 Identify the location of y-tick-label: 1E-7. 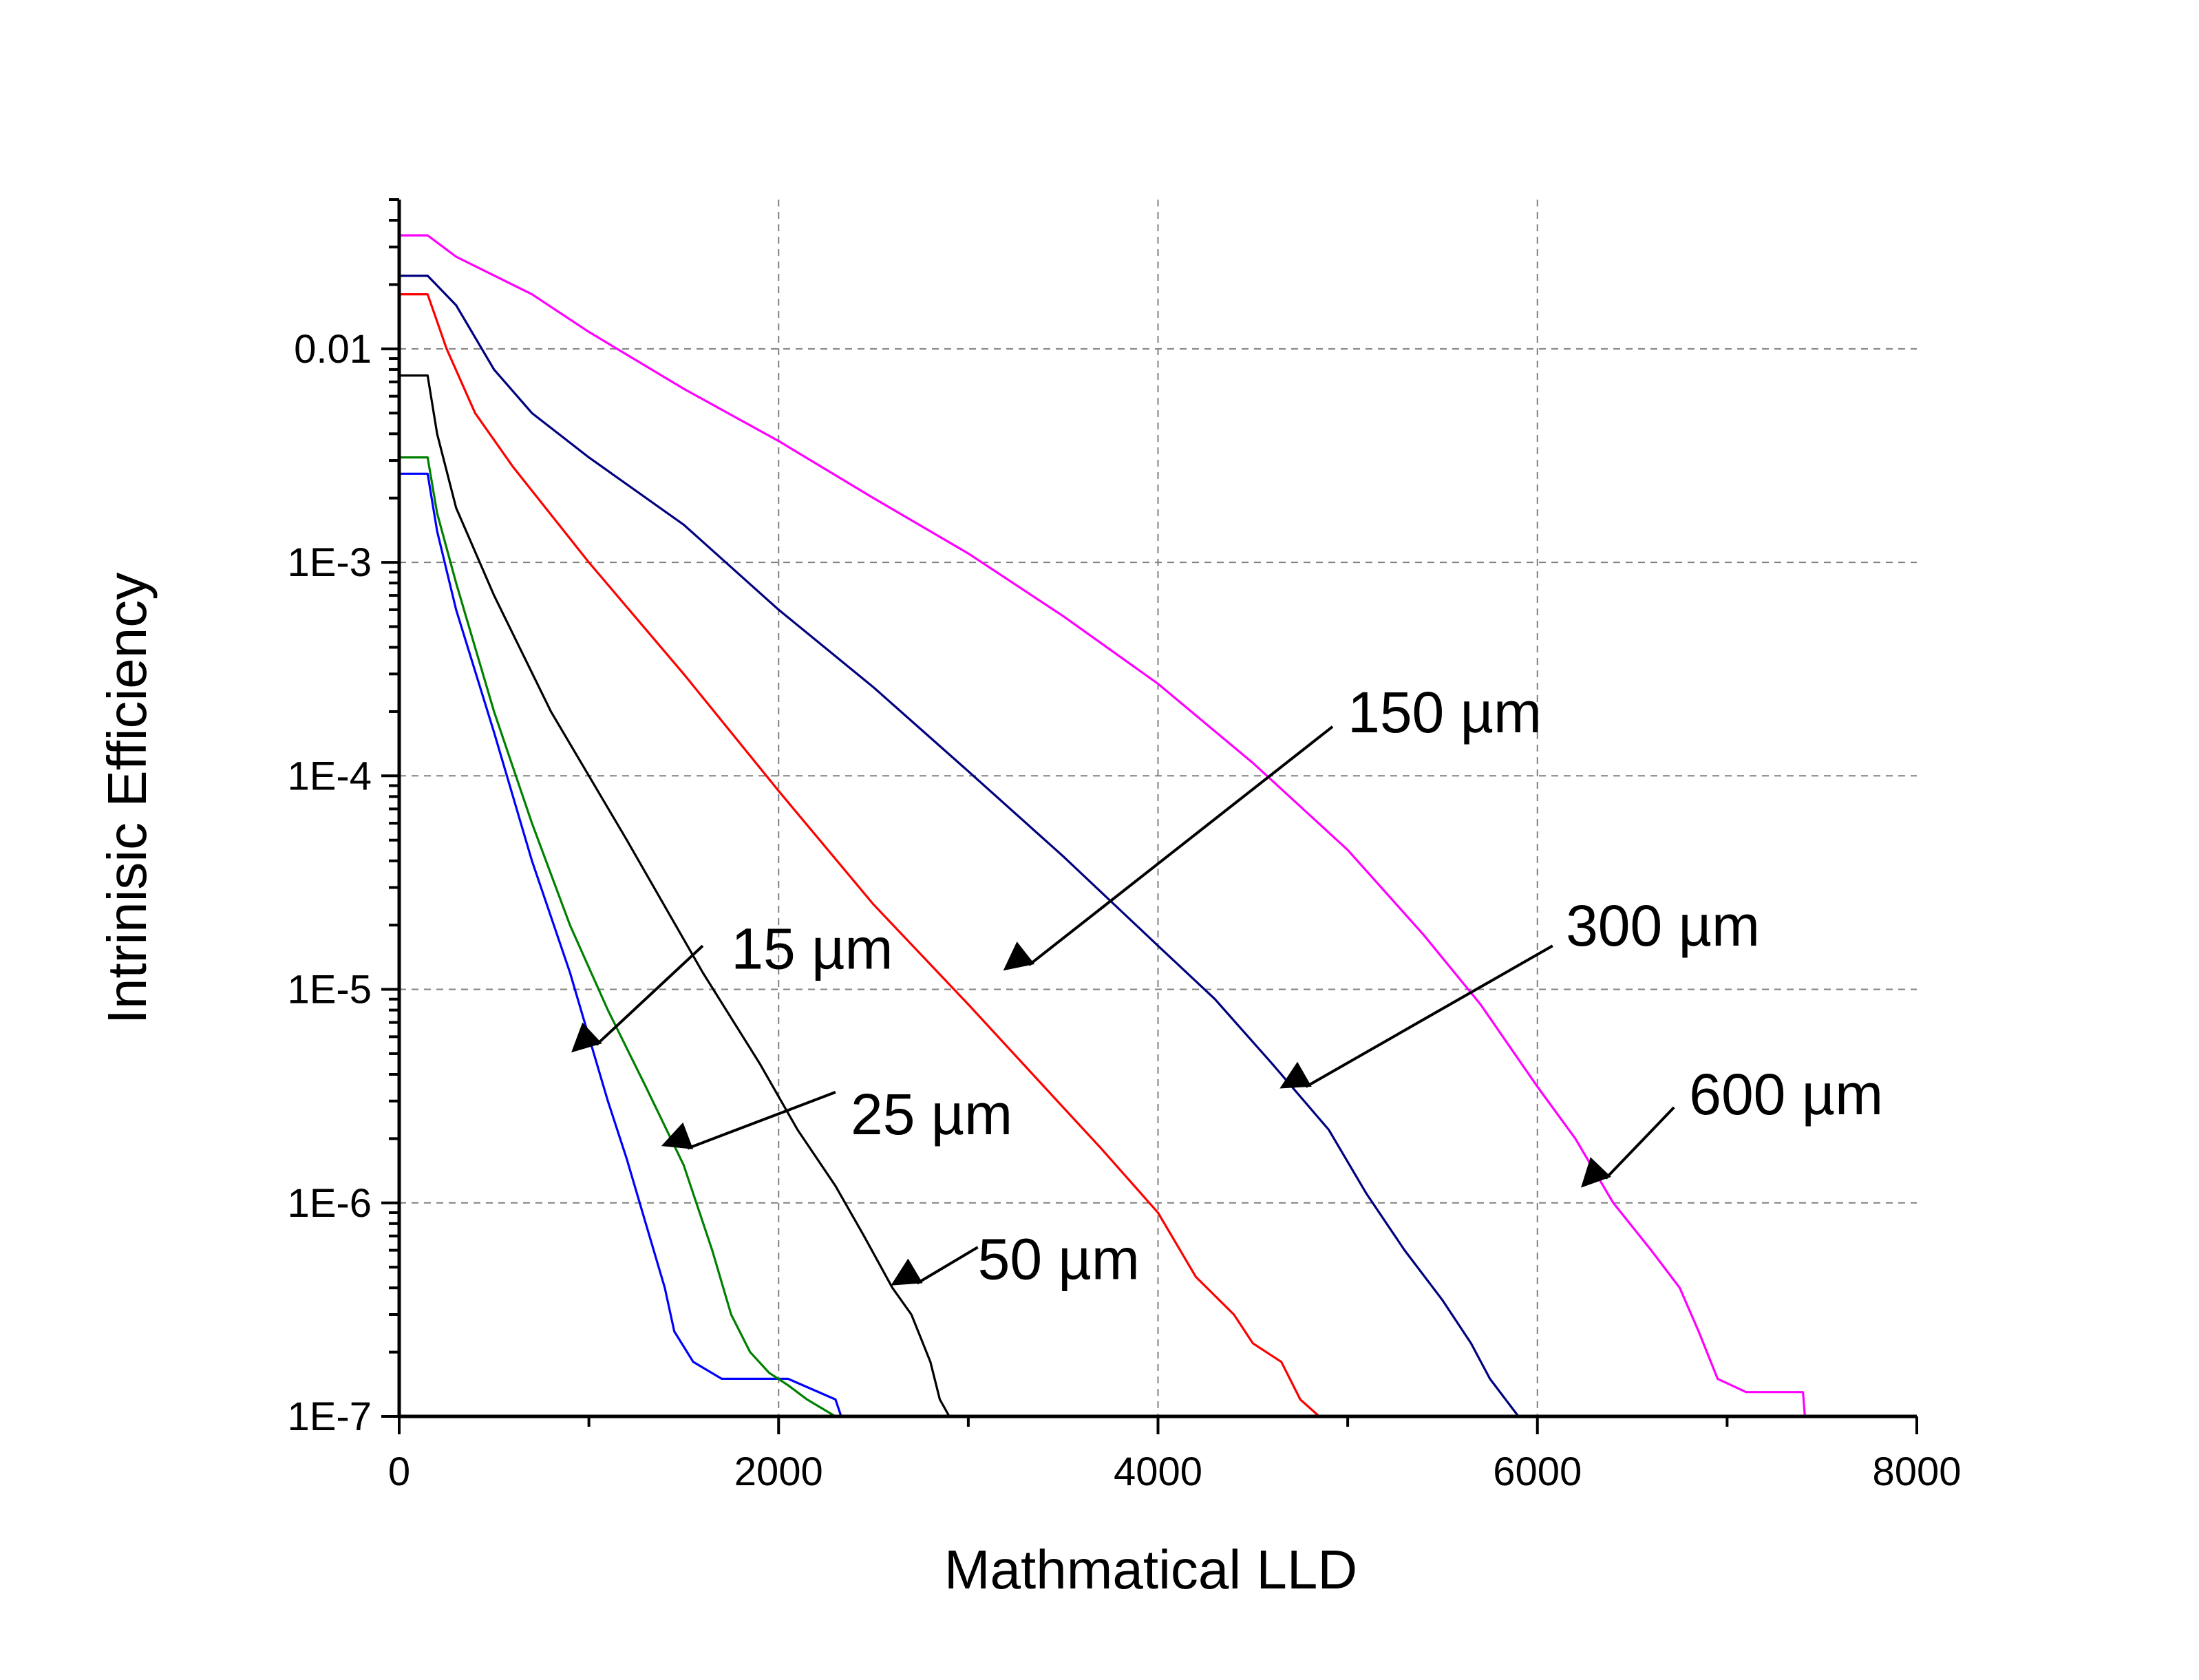
(329, 1416).